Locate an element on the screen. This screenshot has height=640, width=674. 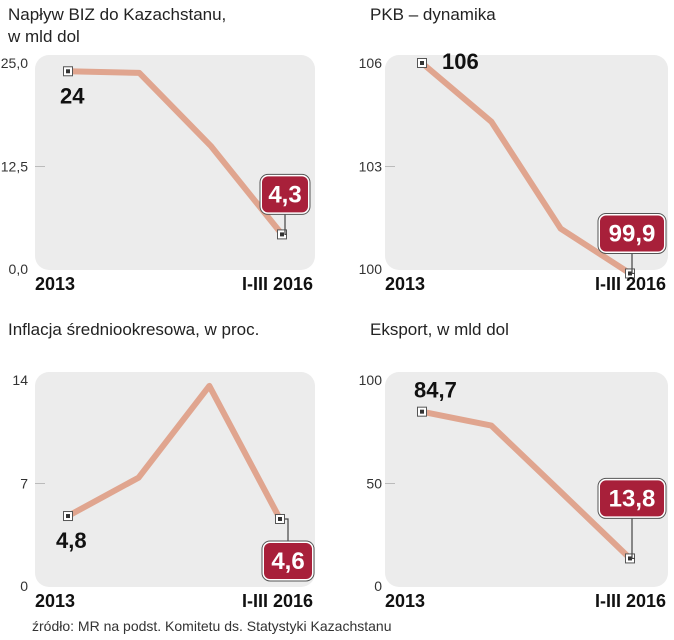
last-value-label: 4,6 is located at coordinates (287, 561).